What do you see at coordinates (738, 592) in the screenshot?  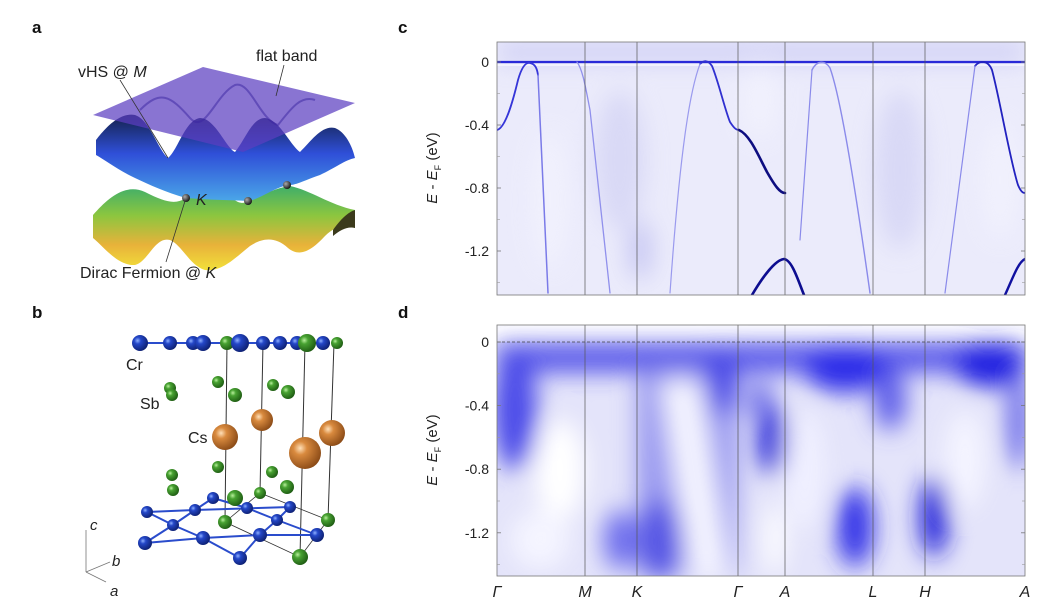 I see `kpoint-label: Γ` at bounding box center [738, 592].